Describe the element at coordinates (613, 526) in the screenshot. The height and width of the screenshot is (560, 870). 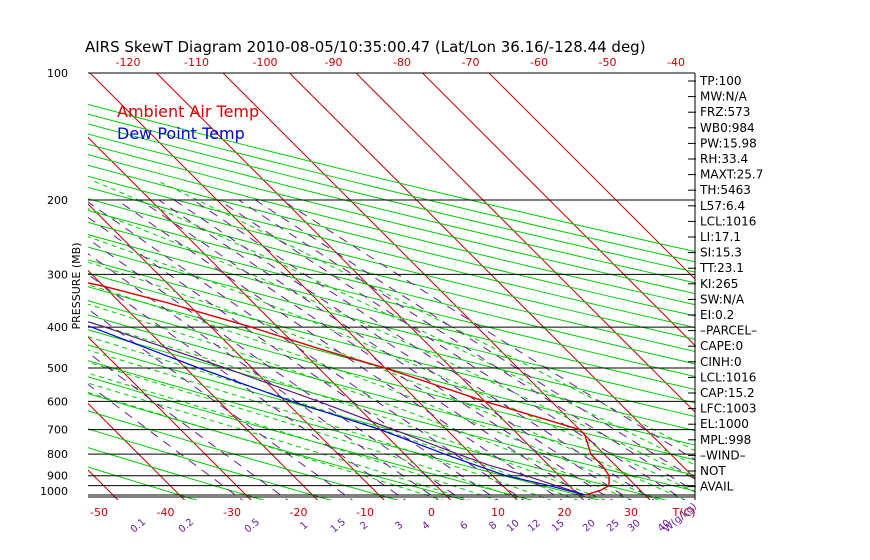
I see `mixing-ratio-label: 25` at that location.